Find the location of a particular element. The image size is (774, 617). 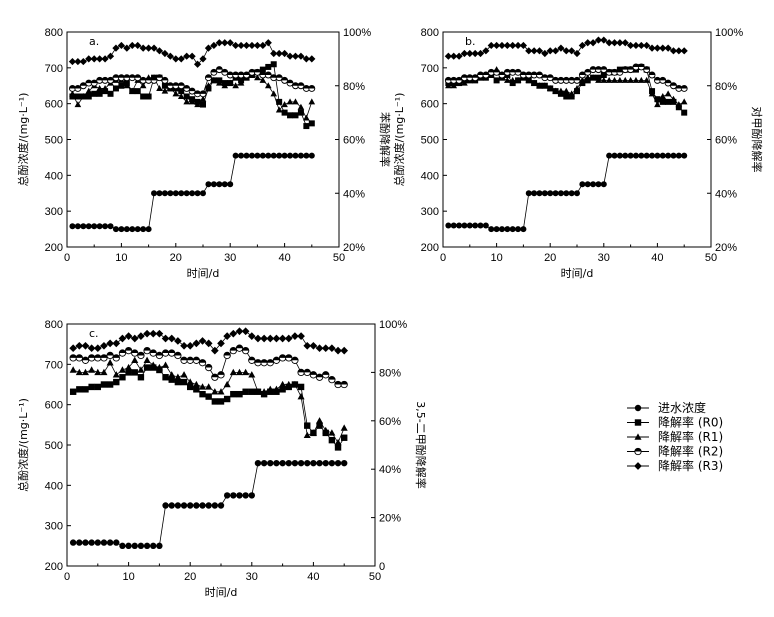

legend-marker-square is located at coordinates (638, 422).